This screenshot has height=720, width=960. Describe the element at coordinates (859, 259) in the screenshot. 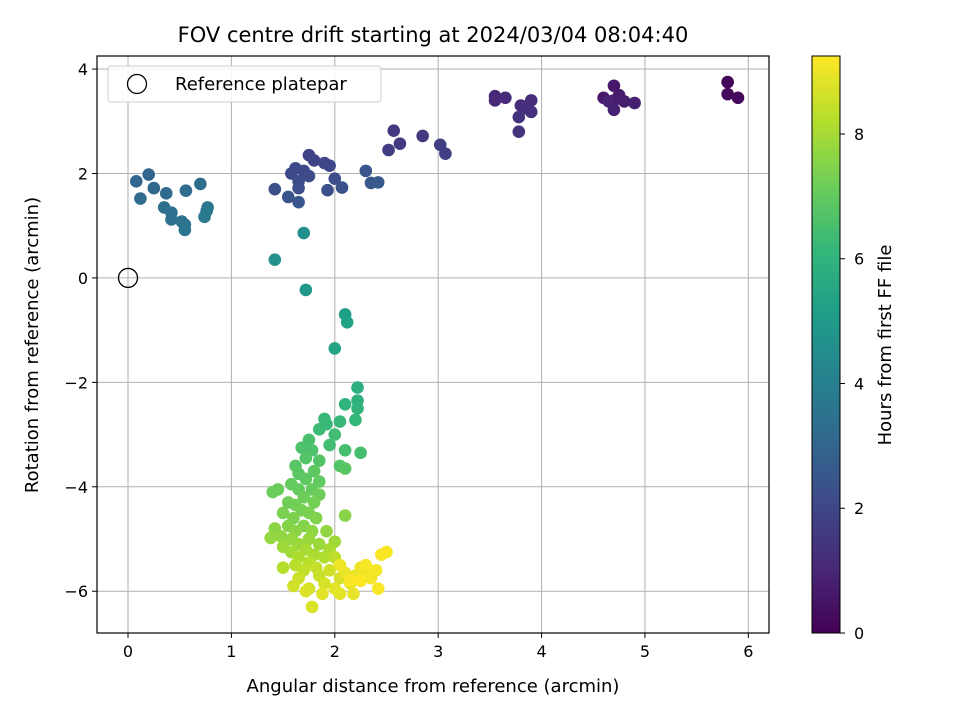

I see `colorbar-tick-label: 6` at that location.